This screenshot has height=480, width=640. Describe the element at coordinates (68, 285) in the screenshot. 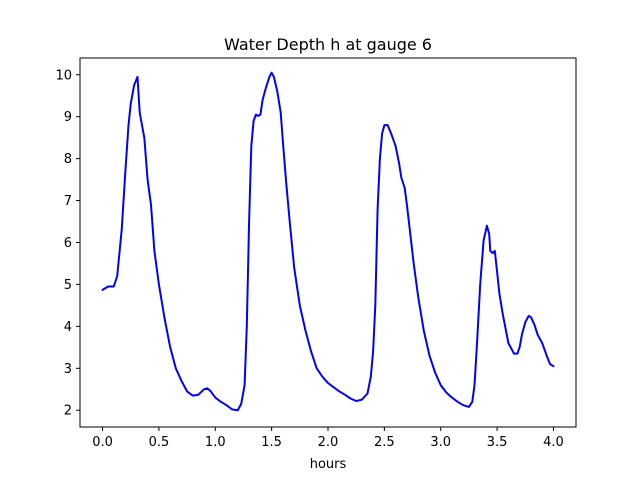

I see `y-tick-label: 5` at that location.